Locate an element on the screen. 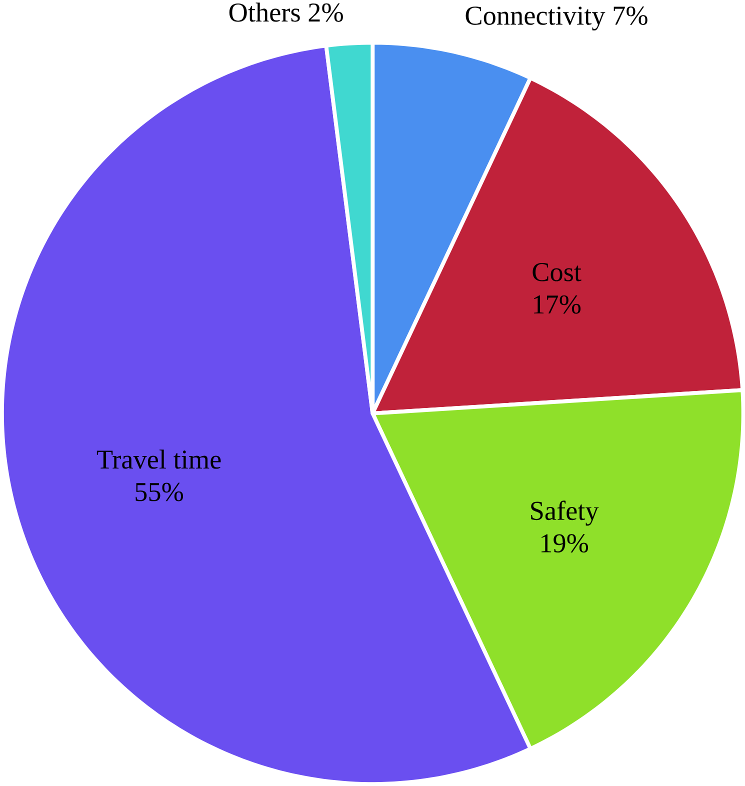 The width and height of the screenshot is (745, 786). data-label: 55% is located at coordinates (159, 492).